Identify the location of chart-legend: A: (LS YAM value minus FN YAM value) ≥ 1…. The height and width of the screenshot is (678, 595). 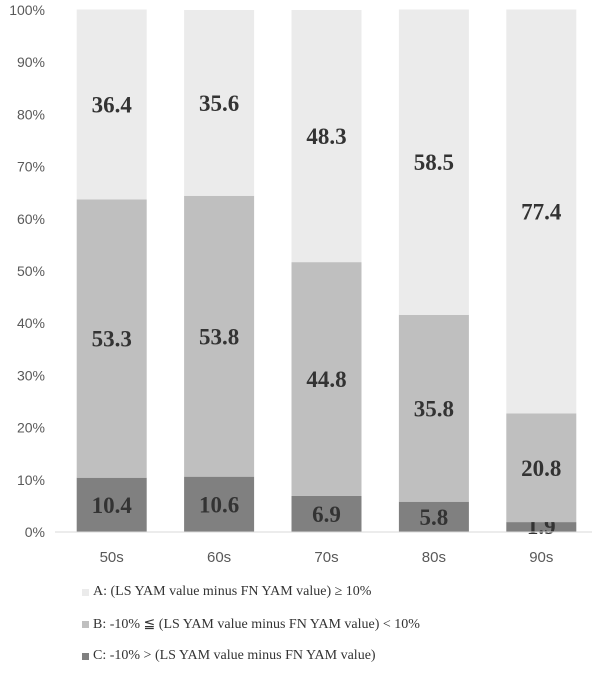
(332, 630).